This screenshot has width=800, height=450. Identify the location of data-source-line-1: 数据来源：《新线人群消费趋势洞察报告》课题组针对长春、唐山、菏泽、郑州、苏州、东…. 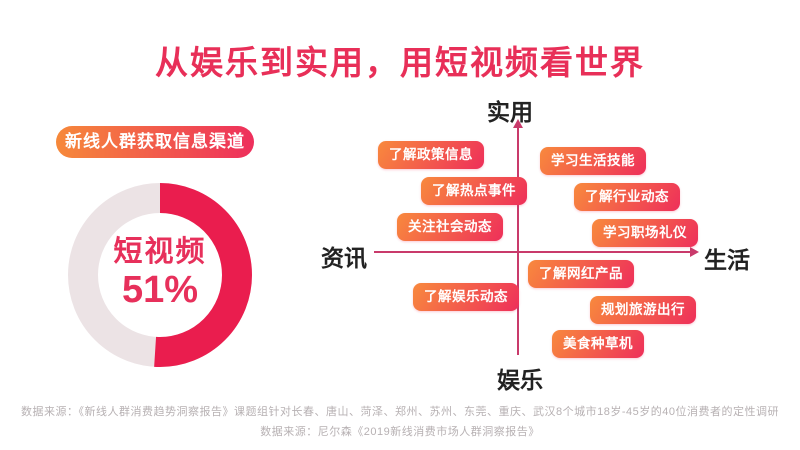
(400, 412).